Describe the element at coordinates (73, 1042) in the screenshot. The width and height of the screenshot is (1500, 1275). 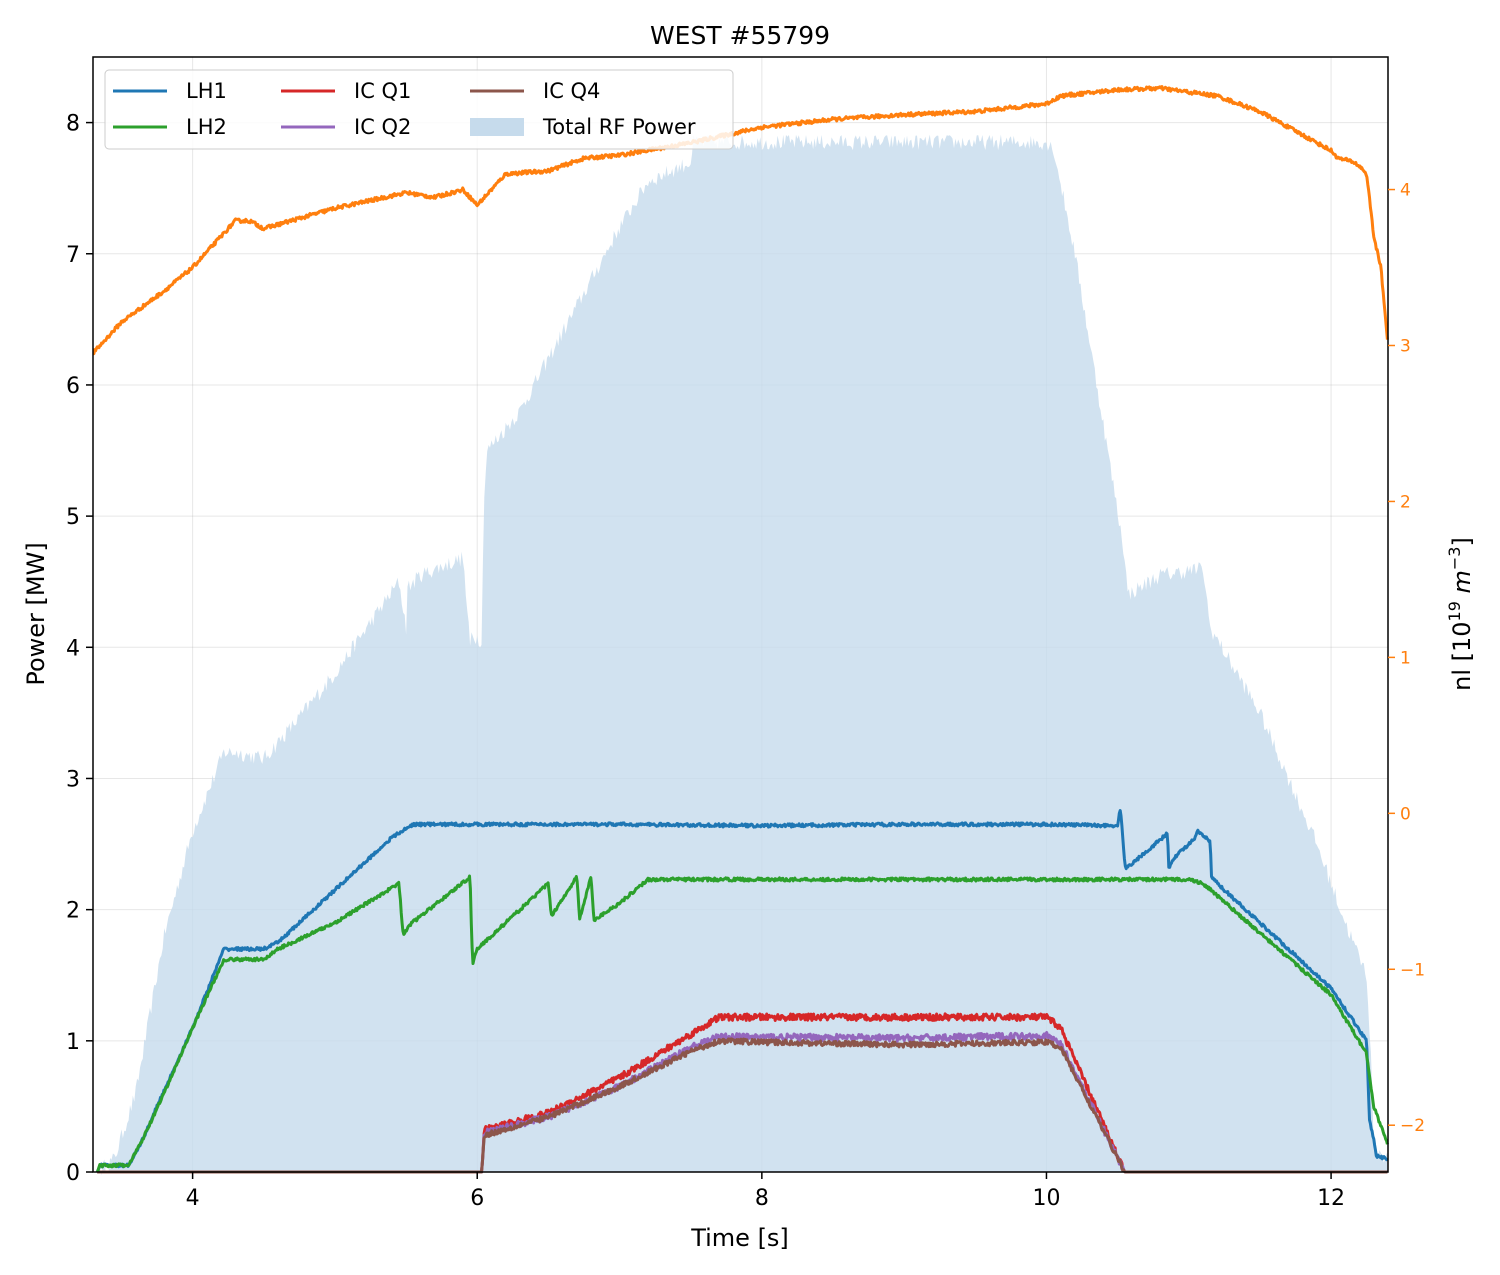
I see `y-tick-label: 1` at that location.